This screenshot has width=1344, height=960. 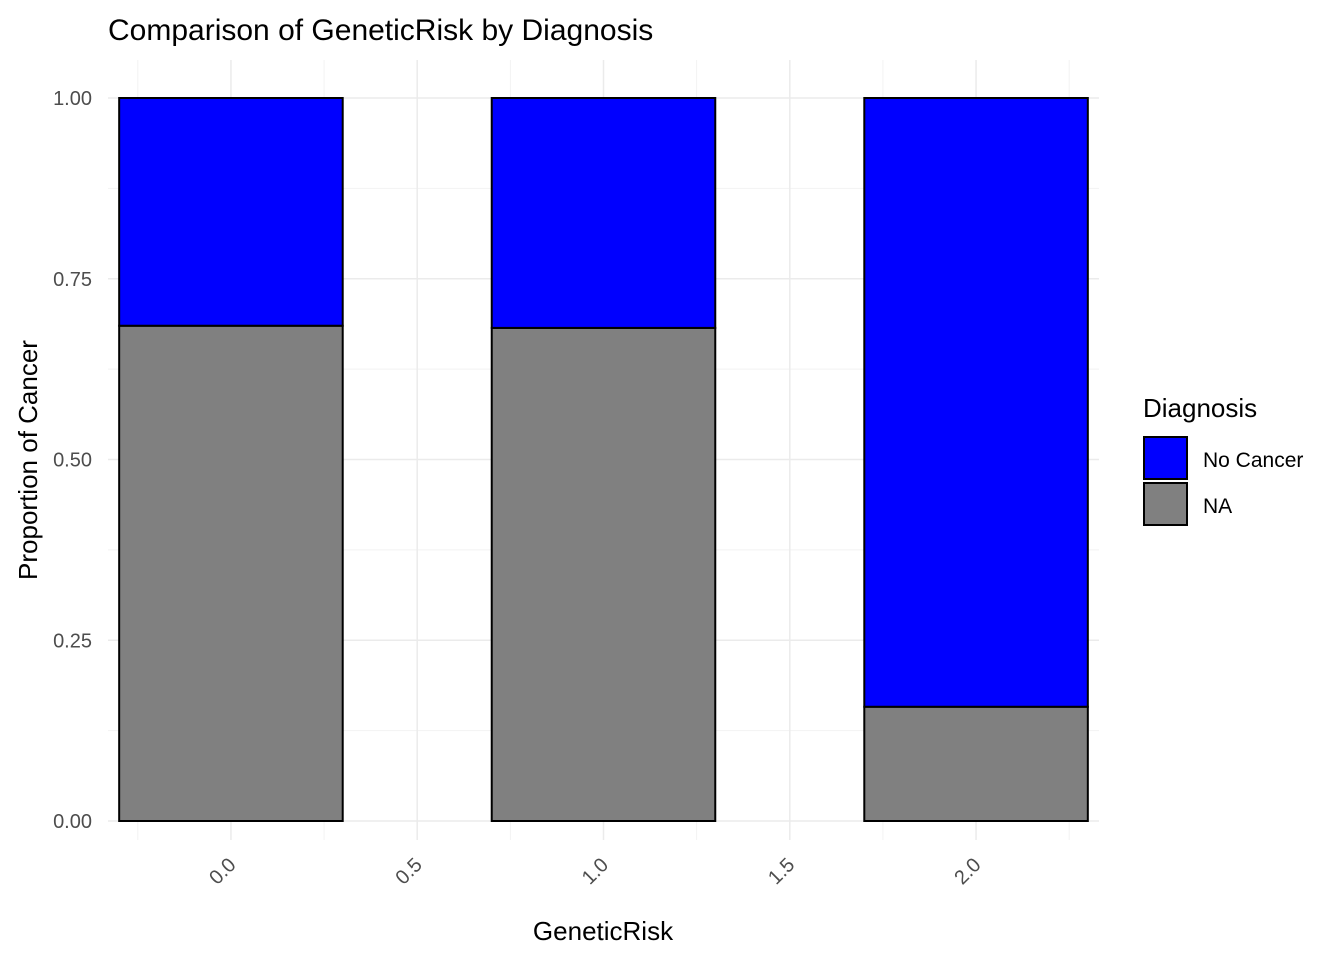 I want to click on y-axis-ticks: 0.00 0.25 0.50 0.75 1.00, so click(x=72, y=460).